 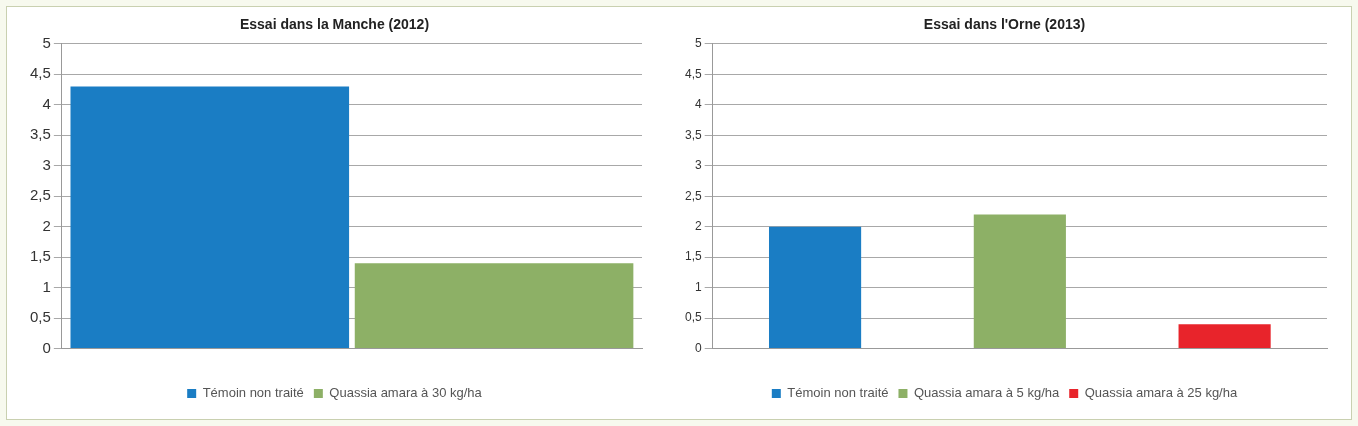 What do you see at coordinates (1161, 393) in the screenshot?
I see `legend-label: Quassia amara à 25 kg/ha` at bounding box center [1161, 393].